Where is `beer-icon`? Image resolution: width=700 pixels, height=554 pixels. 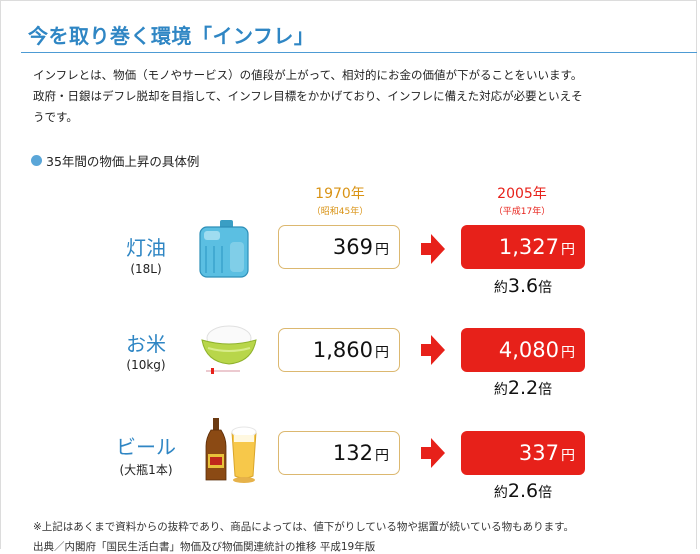
beer-icon is located at coordinates (231, 450).